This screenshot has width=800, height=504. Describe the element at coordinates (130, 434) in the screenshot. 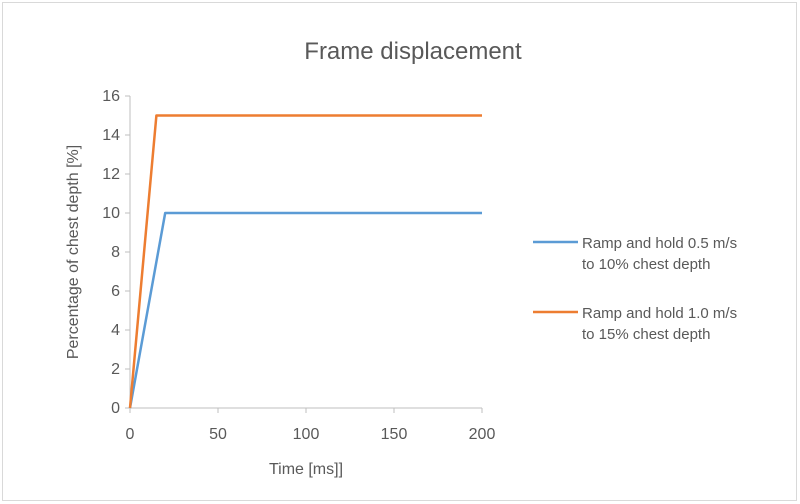

I see `x-tick-label: 0` at that location.